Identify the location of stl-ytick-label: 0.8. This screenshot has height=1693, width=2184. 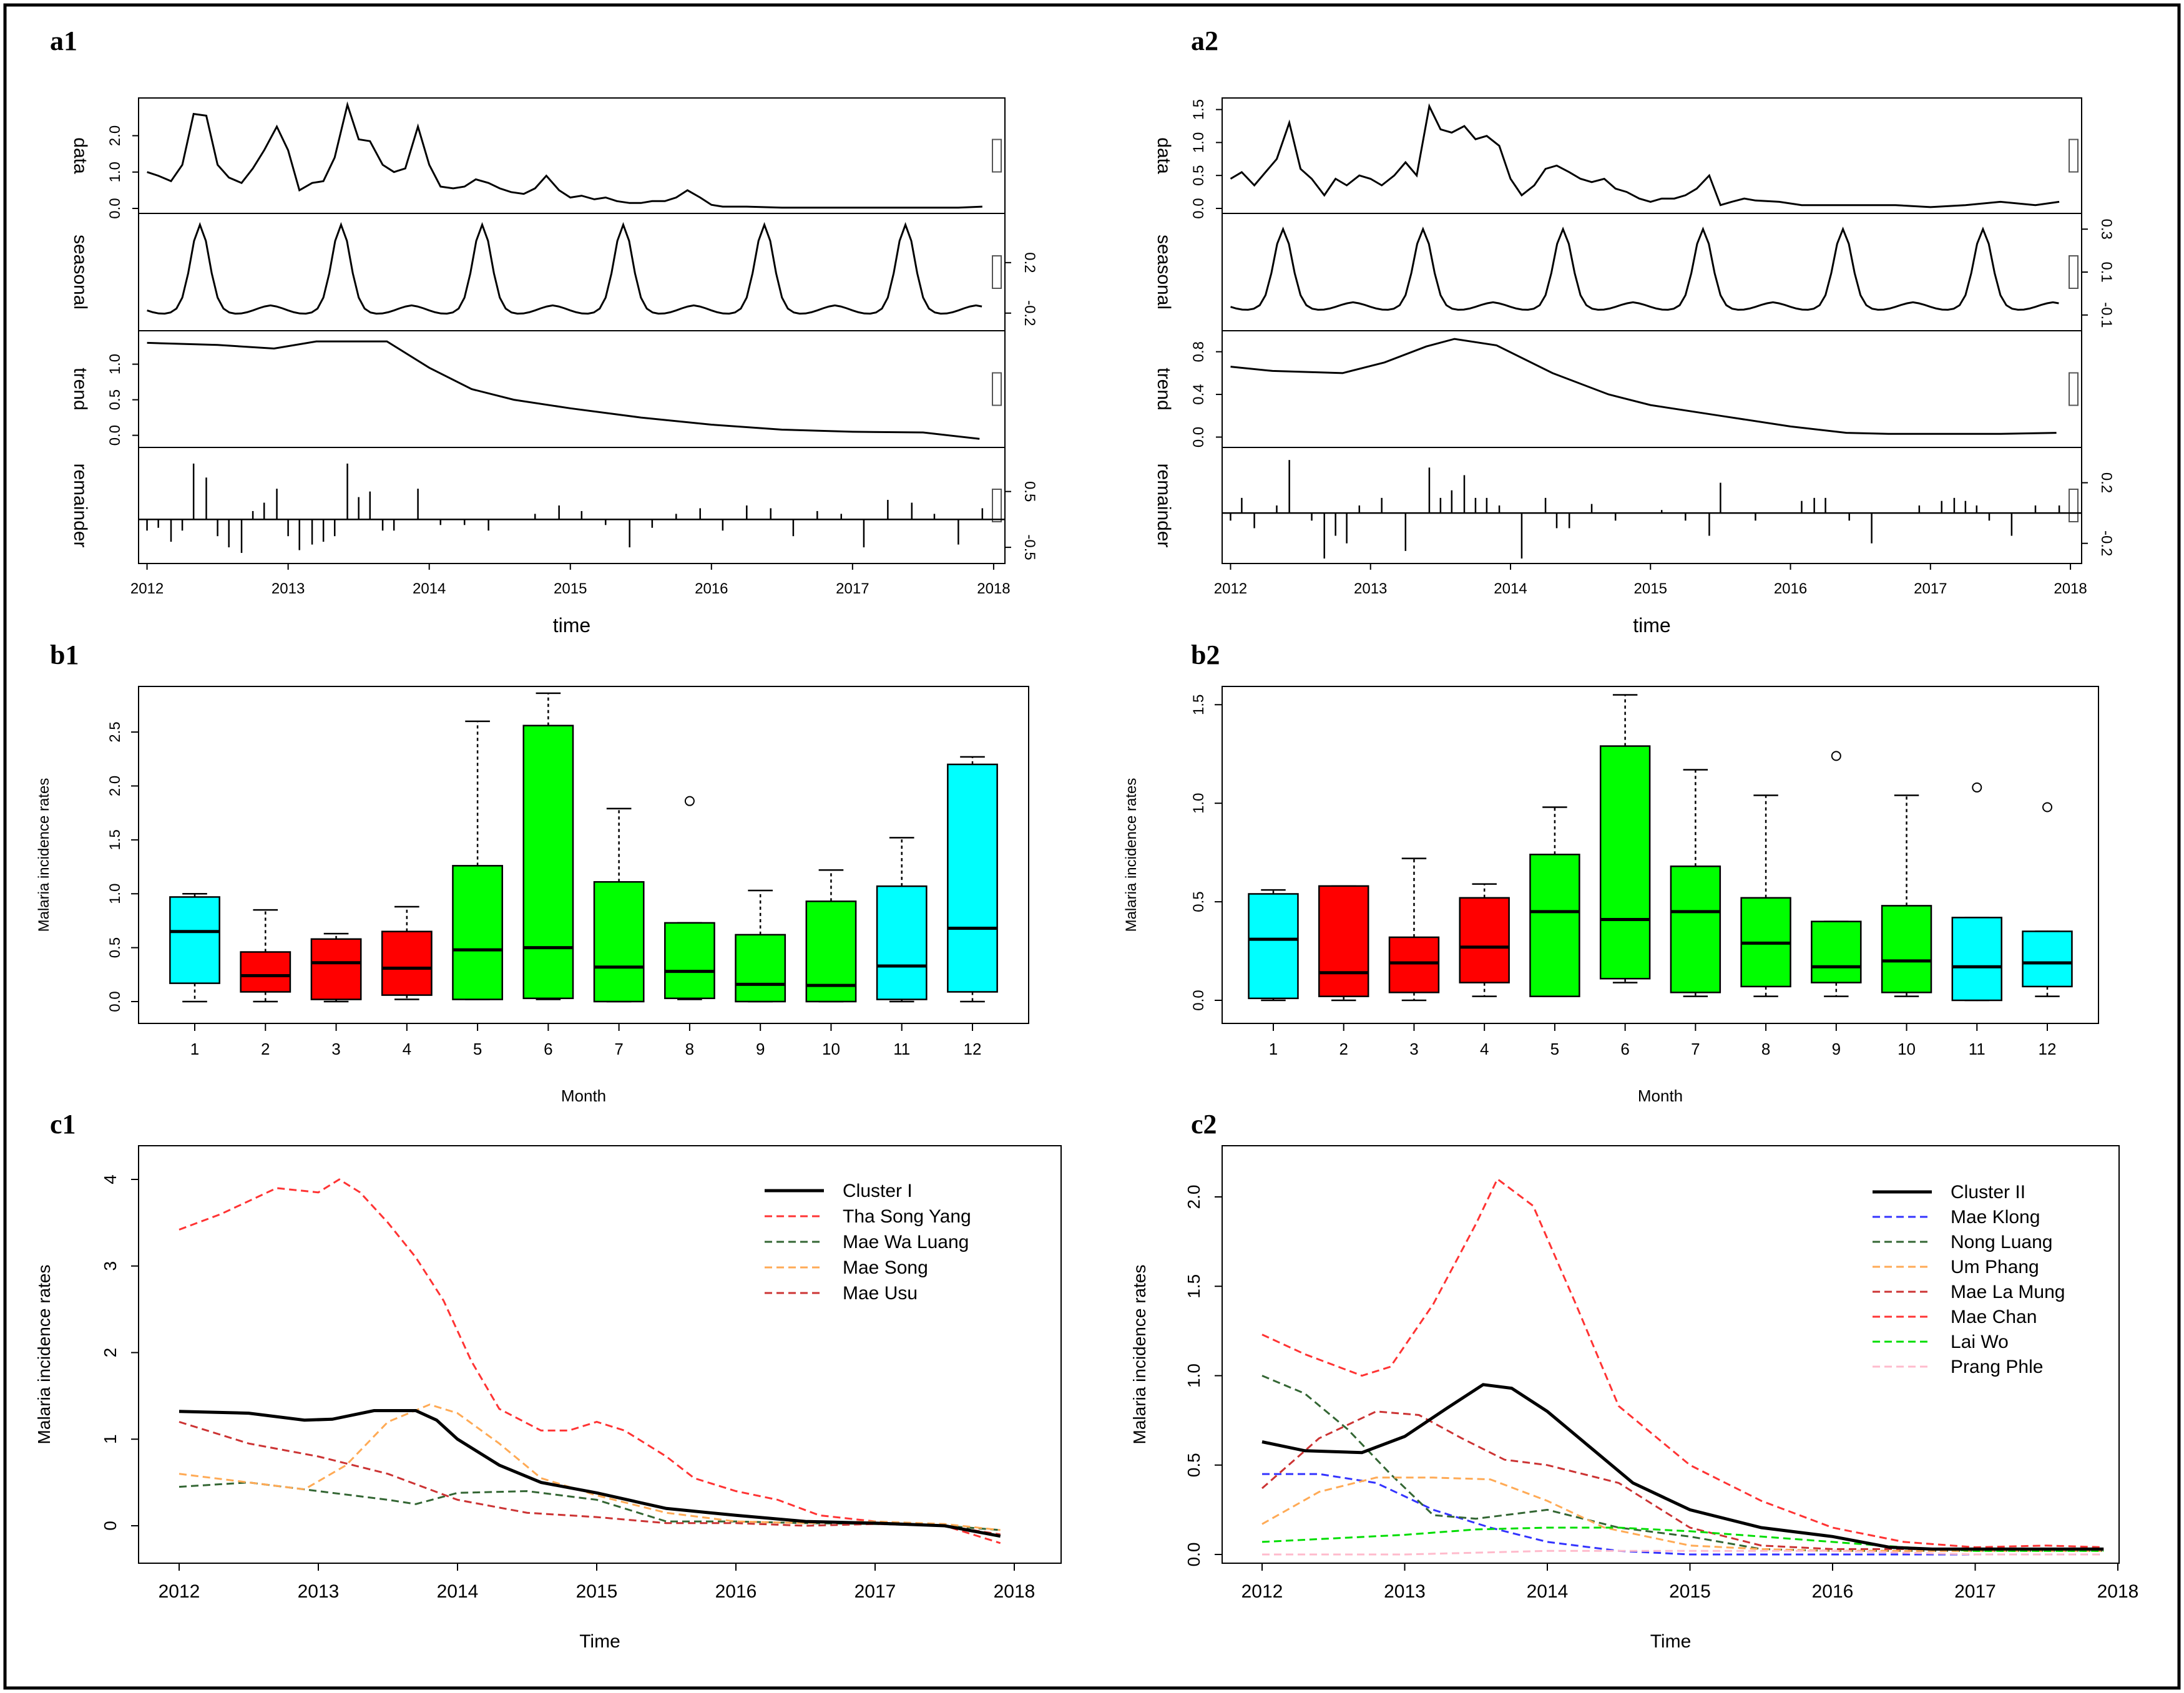
(1198, 351).